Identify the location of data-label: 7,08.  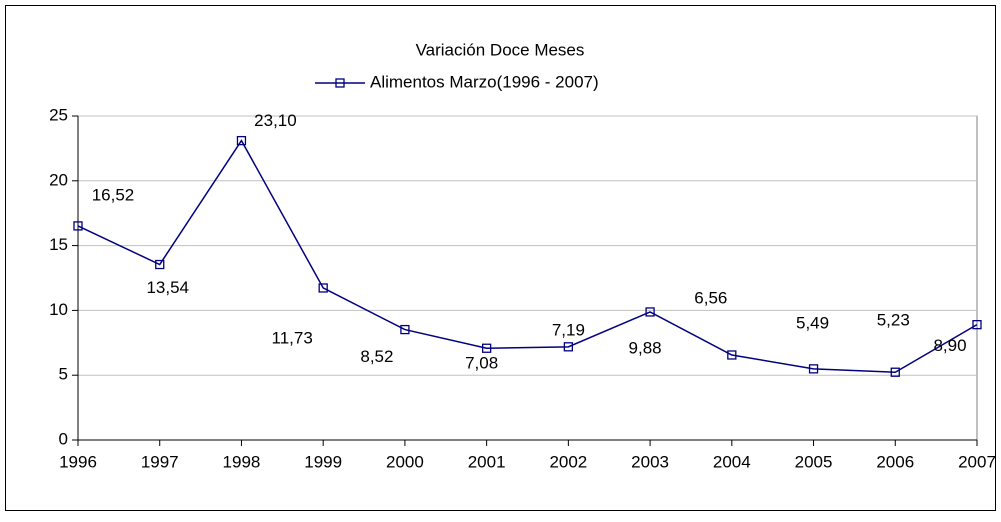
(481, 363).